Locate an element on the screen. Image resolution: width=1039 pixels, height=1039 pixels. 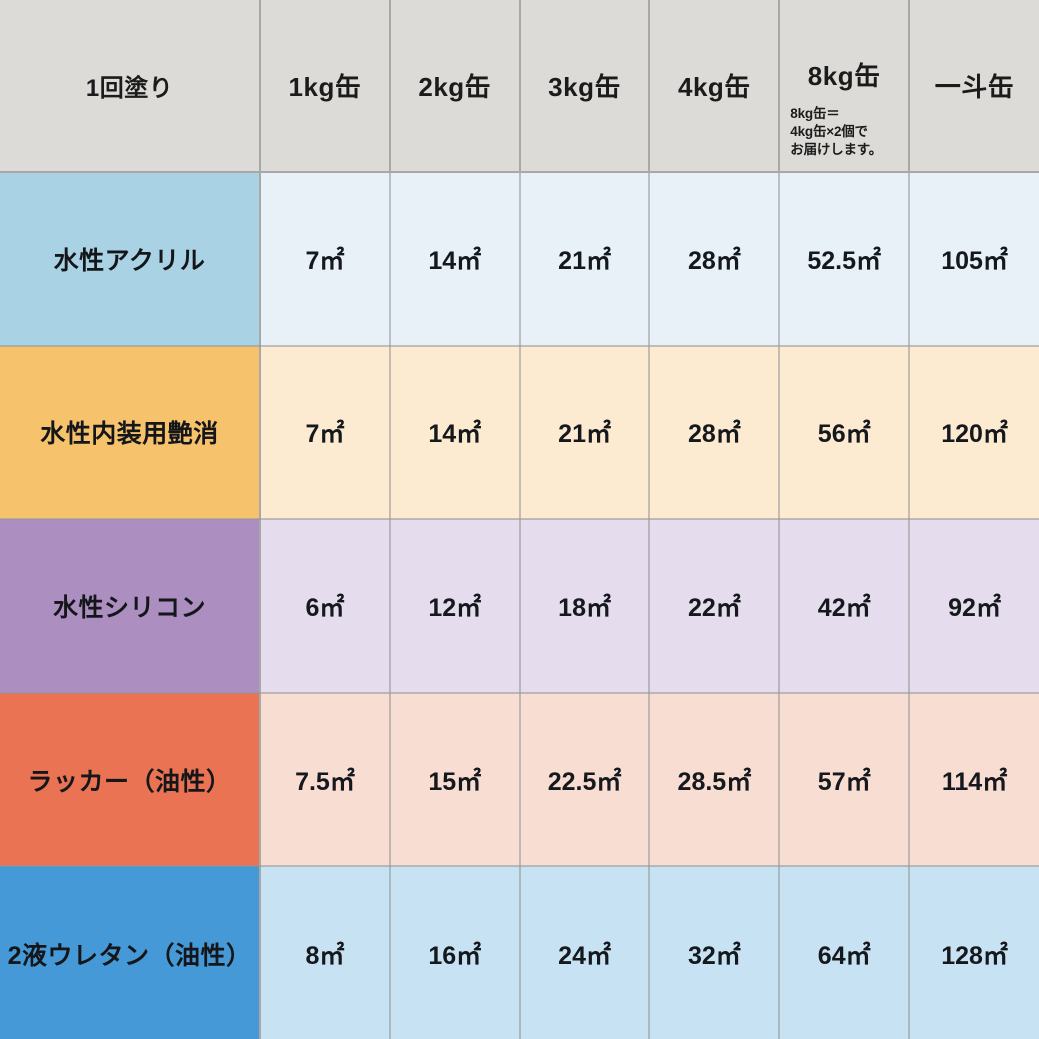
header-col-2kg: 2kg缶 is located at coordinates (455, 86).